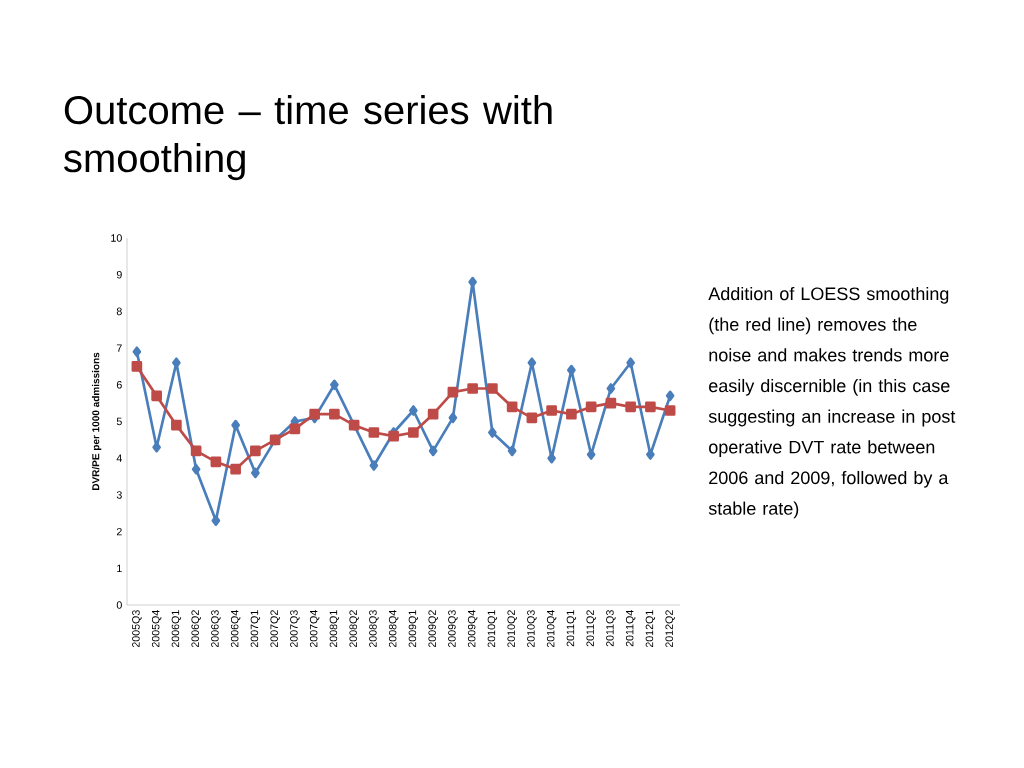 This screenshot has width=1024, height=768. Describe the element at coordinates (119, 421) in the screenshot. I see `y-tick-label: 5` at that location.